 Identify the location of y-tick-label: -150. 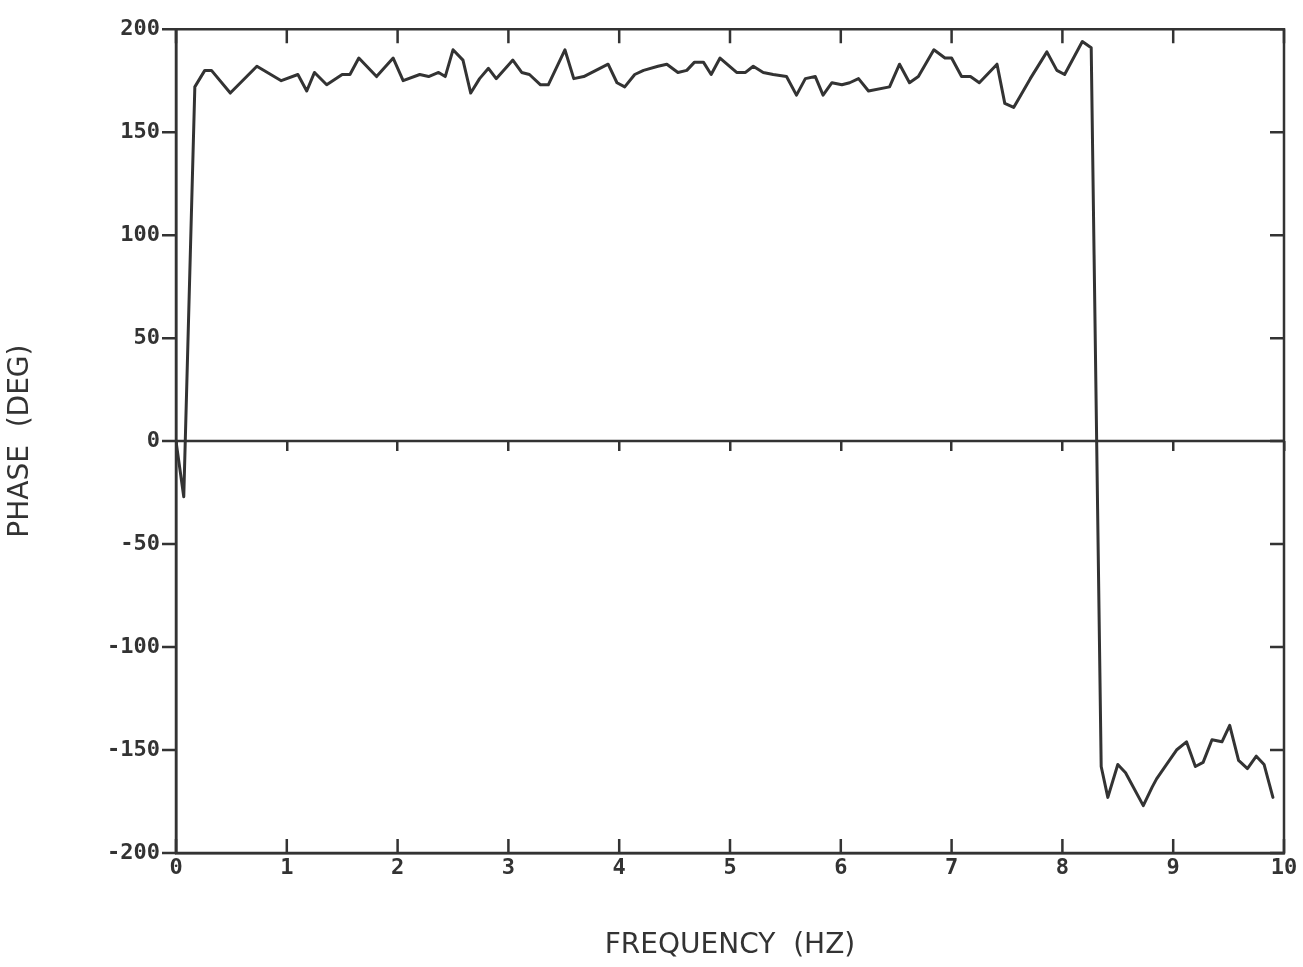
(133, 748).